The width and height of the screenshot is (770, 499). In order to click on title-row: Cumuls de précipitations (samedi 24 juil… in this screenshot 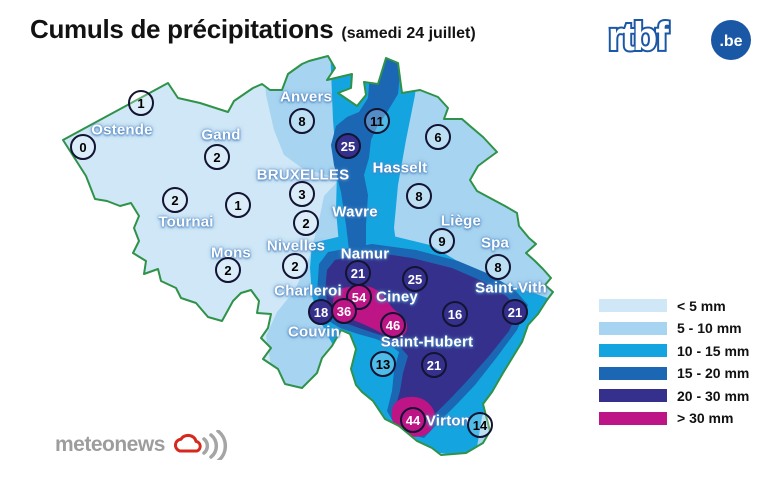, I will do `click(253, 29)`.